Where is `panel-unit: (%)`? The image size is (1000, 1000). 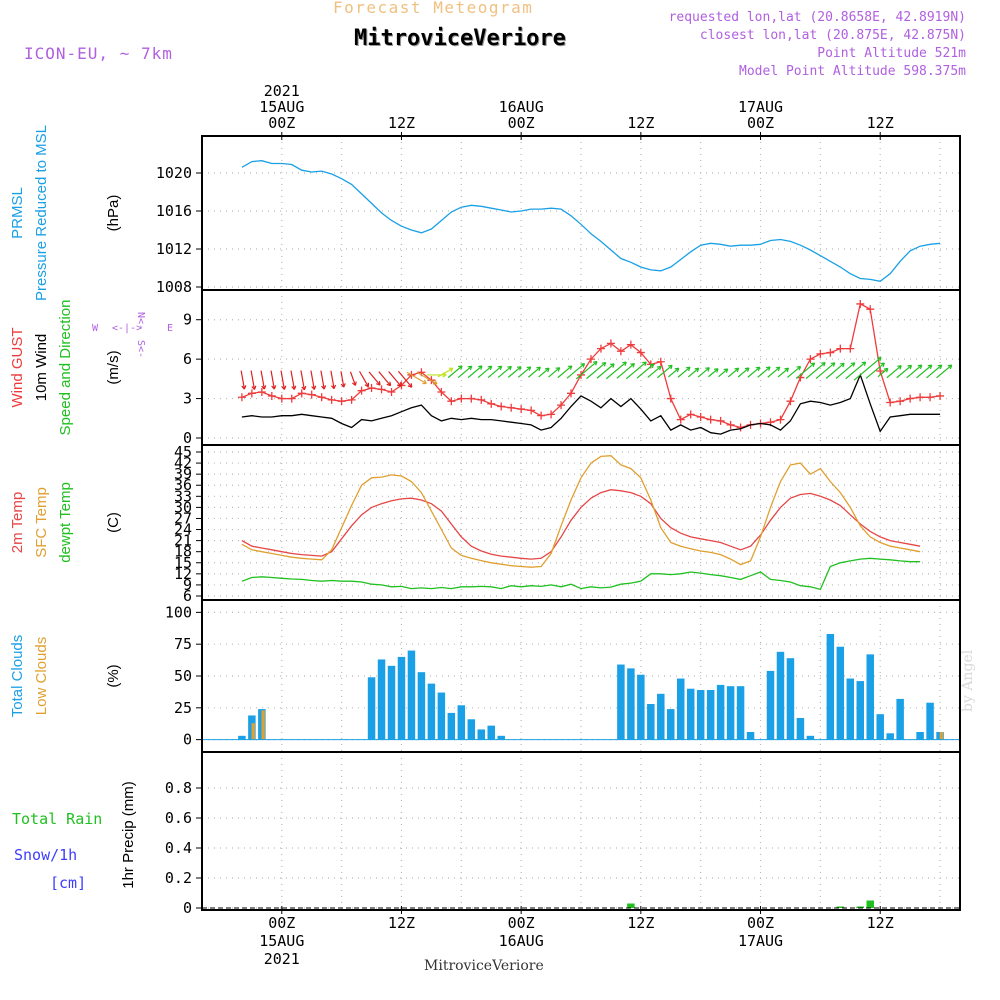 panel-unit: (%) is located at coordinates (113, 675).